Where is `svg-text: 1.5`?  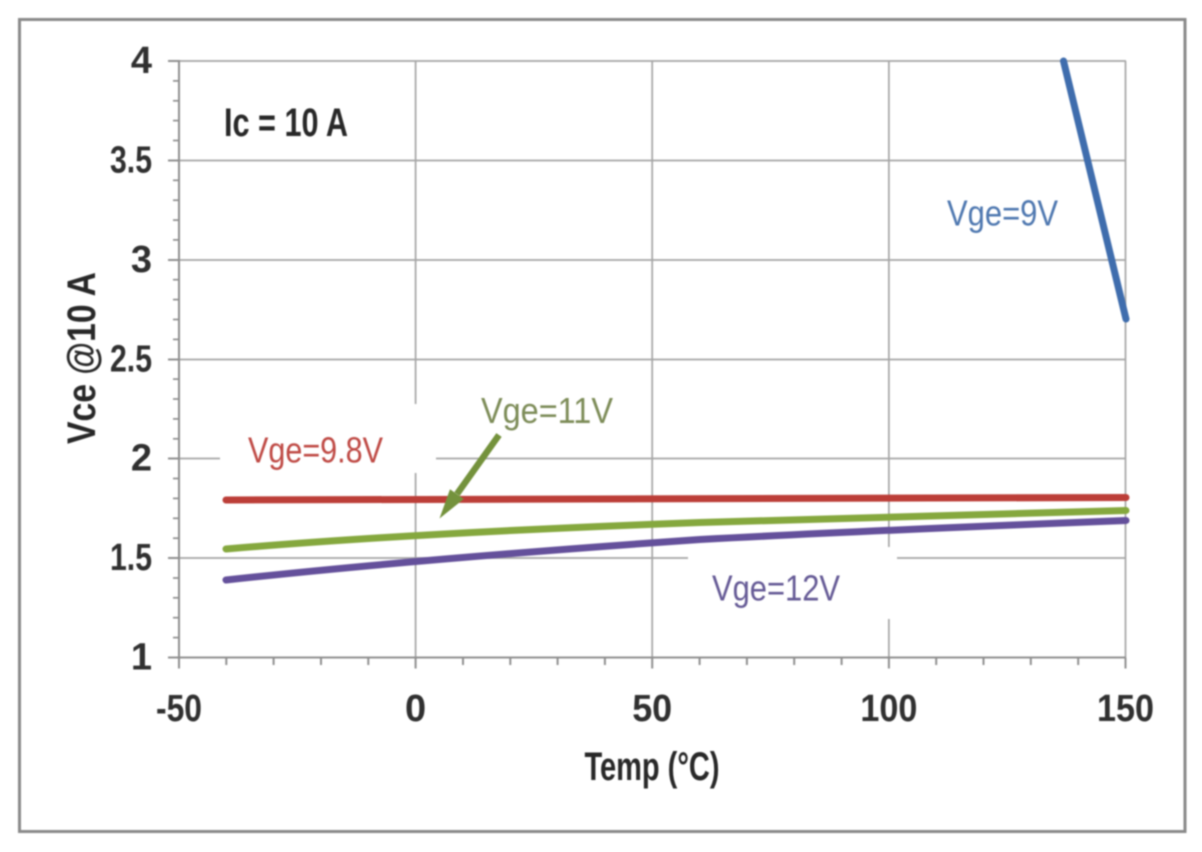 svg-text: 1.5 is located at coordinates (131, 558).